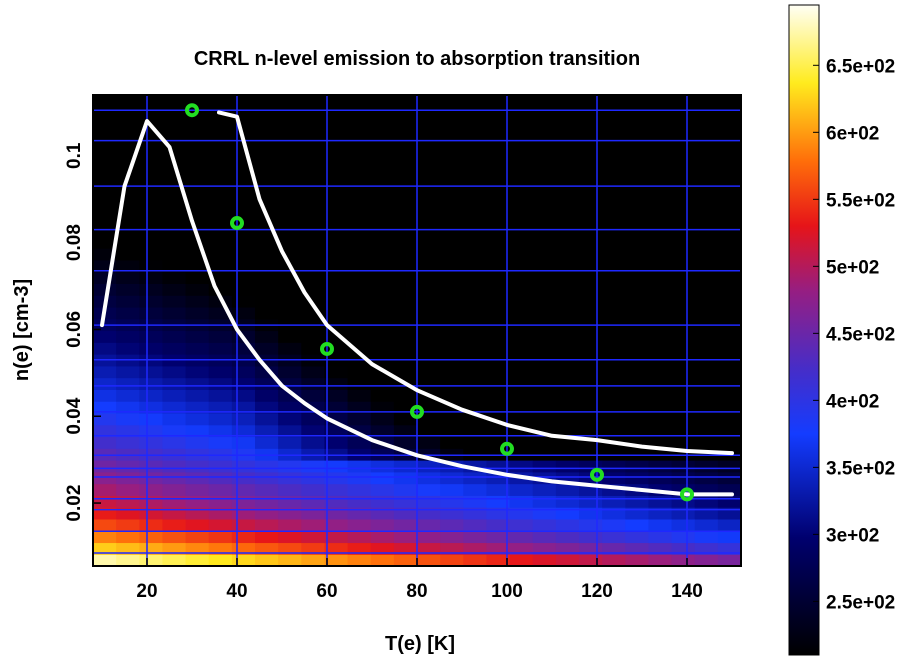  Describe the element at coordinates (860, 468) in the screenshot. I see `colorbar-tick-label: 3.5e+02` at that location.